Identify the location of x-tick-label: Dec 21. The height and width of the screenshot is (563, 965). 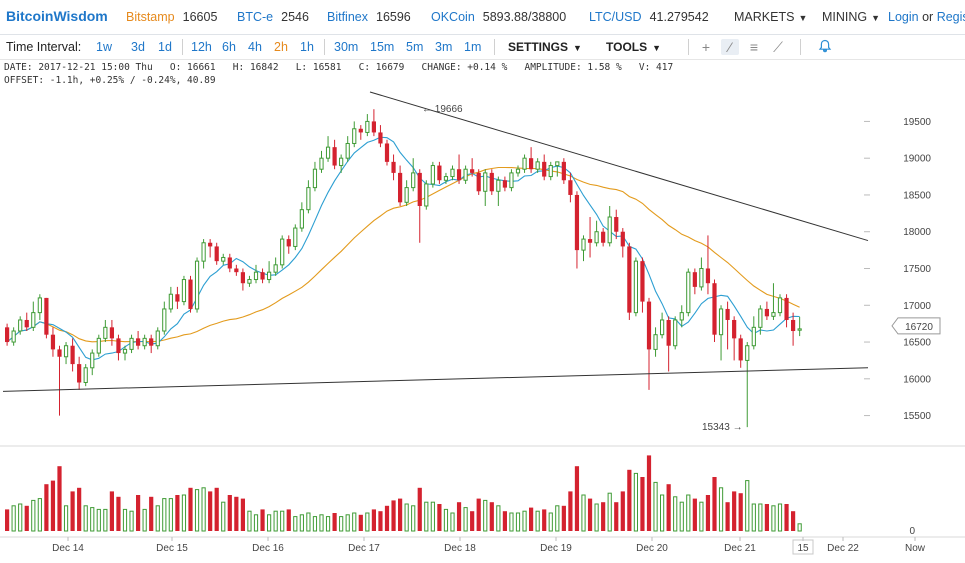
(740, 548).